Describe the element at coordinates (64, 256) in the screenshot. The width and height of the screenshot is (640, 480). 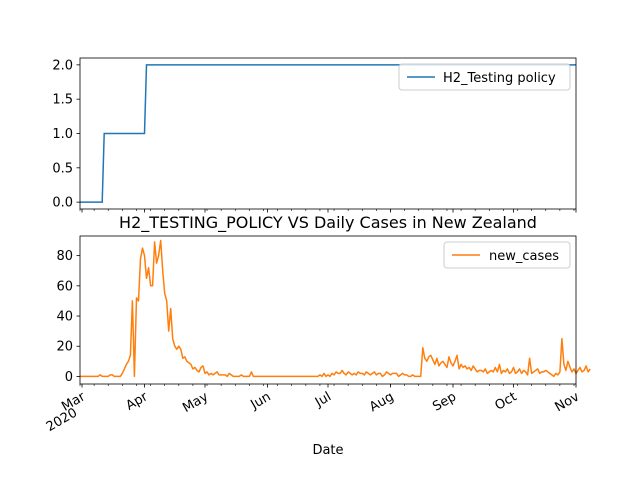
I see `bottom-y-tick-label: 80` at that location.